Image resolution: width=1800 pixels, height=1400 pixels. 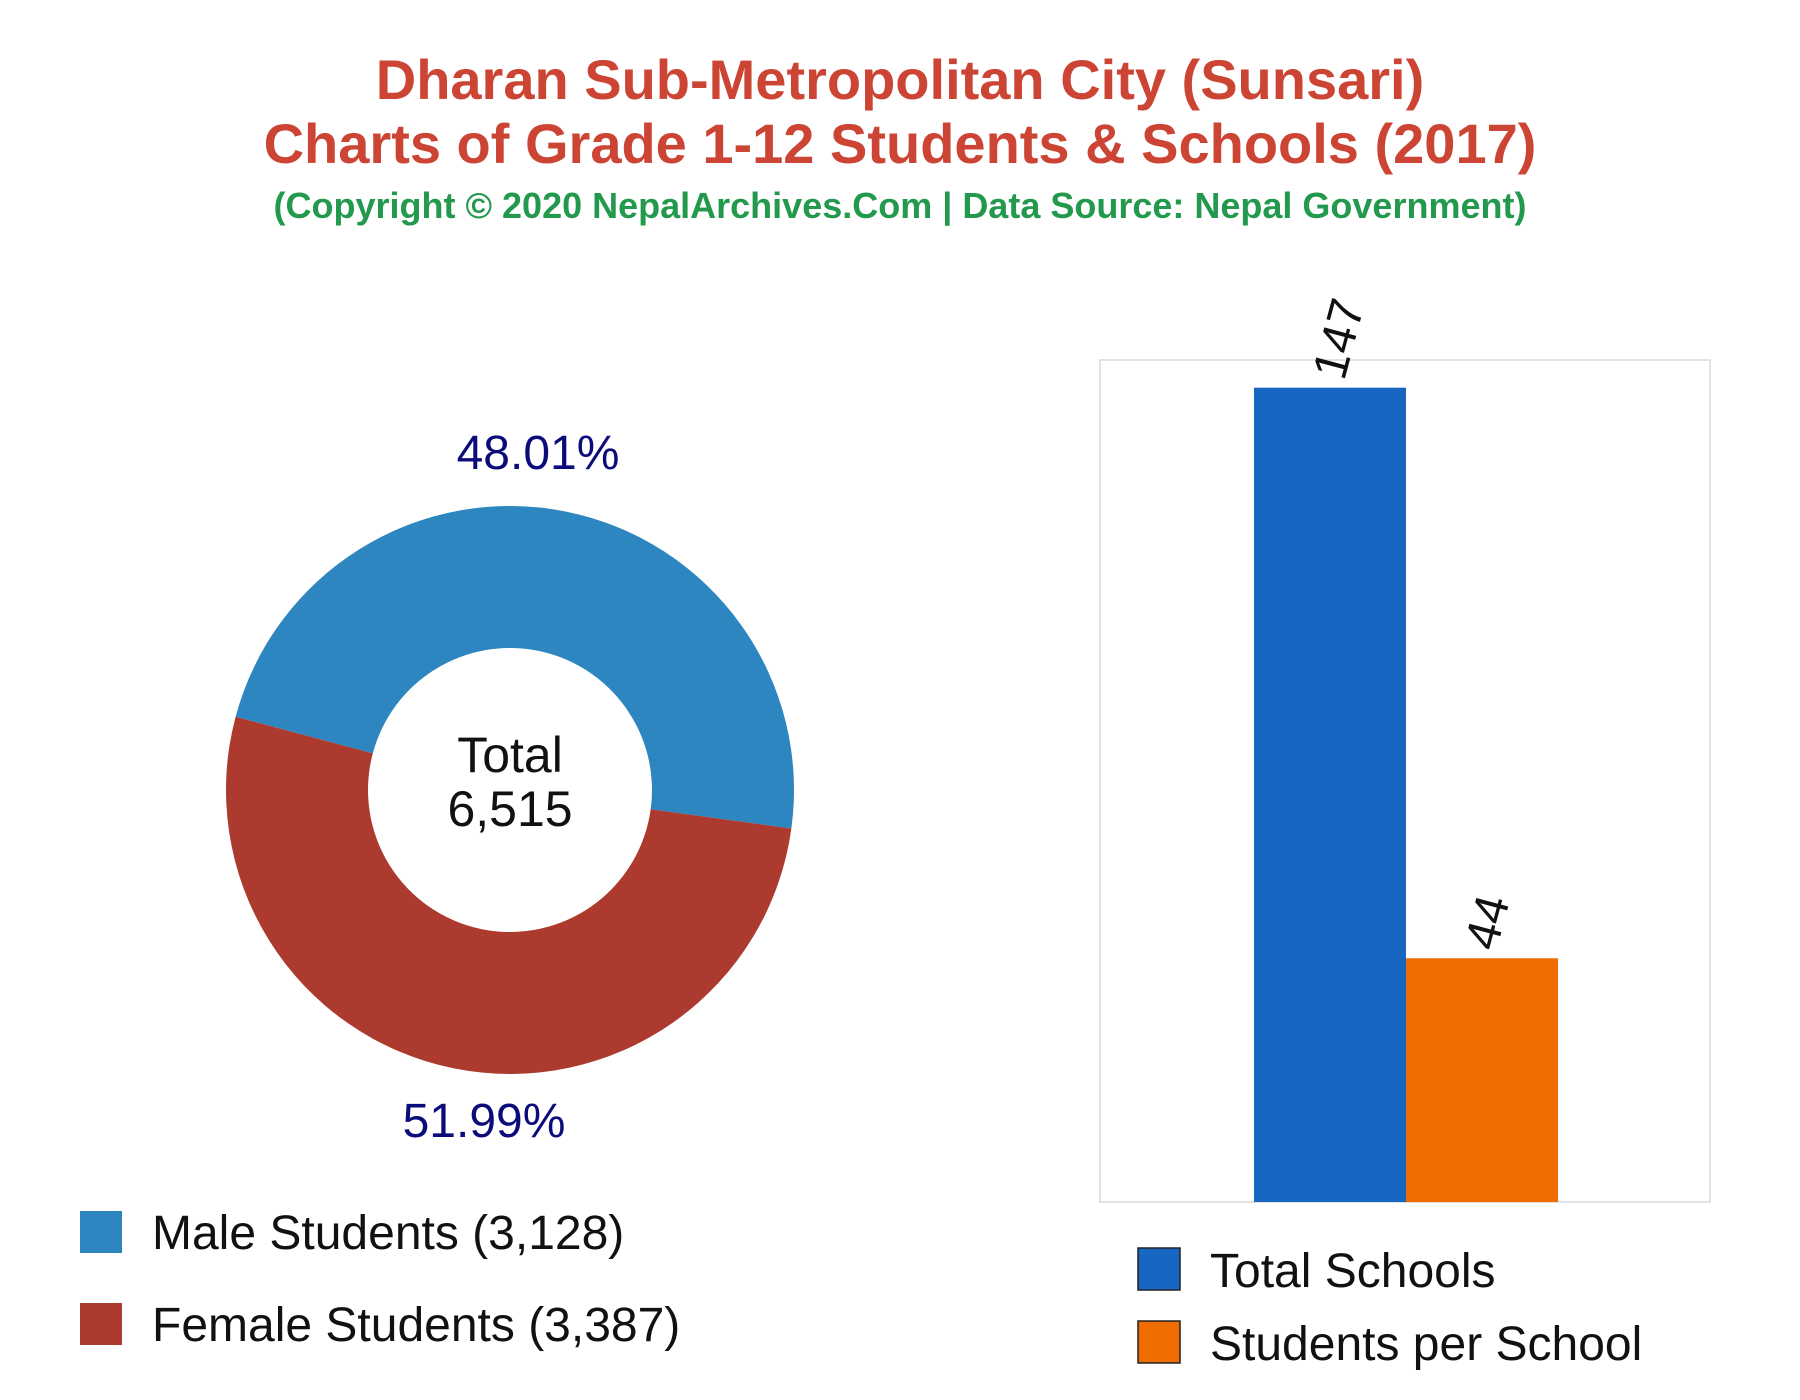 What do you see at coordinates (900, 79) in the screenshot?
I see `chart-title-line1: Dharan Sub-Metropolitan City (Sunsari)` at bounding box center [900, 79].